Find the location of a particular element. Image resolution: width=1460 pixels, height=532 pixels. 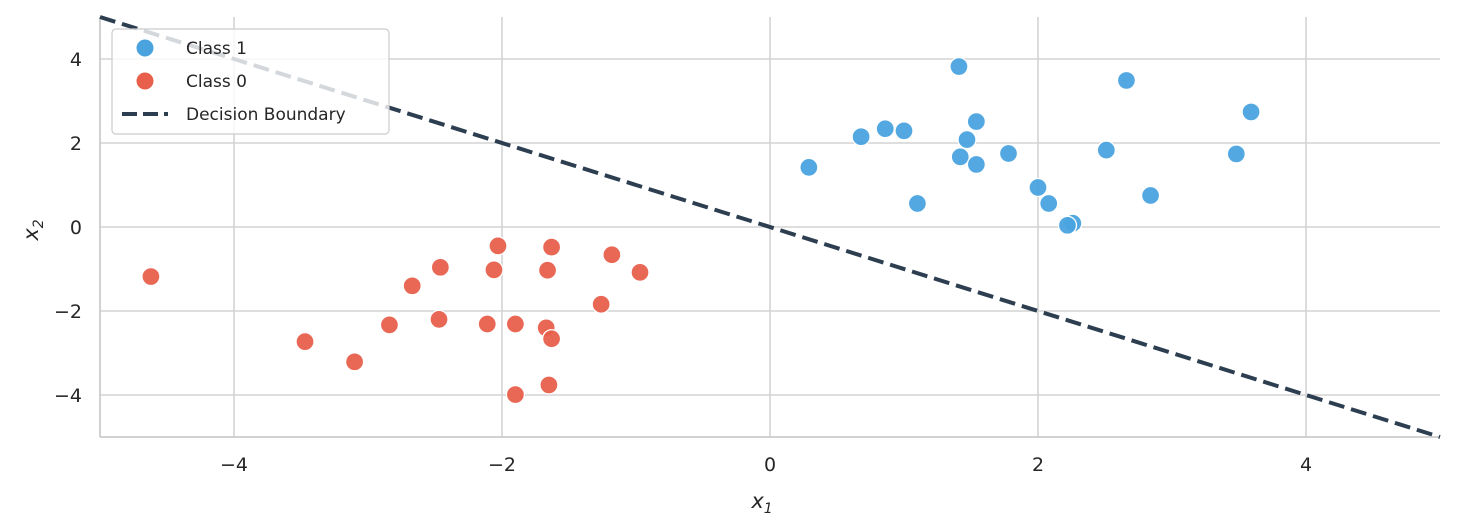

legend-box is located at coordinates (250, 81).